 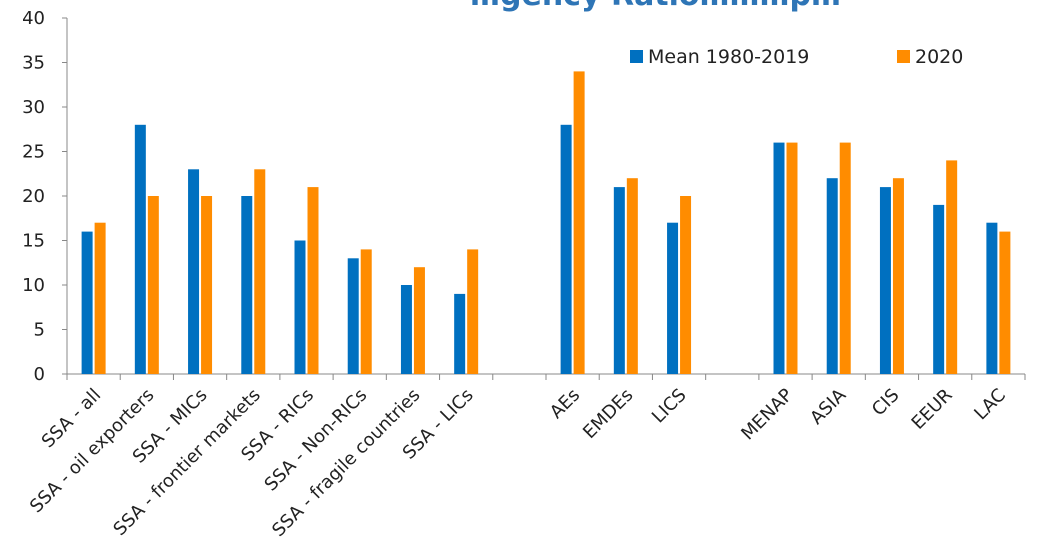 I want to click on category-label: LICS, so click(x=669, y=406).